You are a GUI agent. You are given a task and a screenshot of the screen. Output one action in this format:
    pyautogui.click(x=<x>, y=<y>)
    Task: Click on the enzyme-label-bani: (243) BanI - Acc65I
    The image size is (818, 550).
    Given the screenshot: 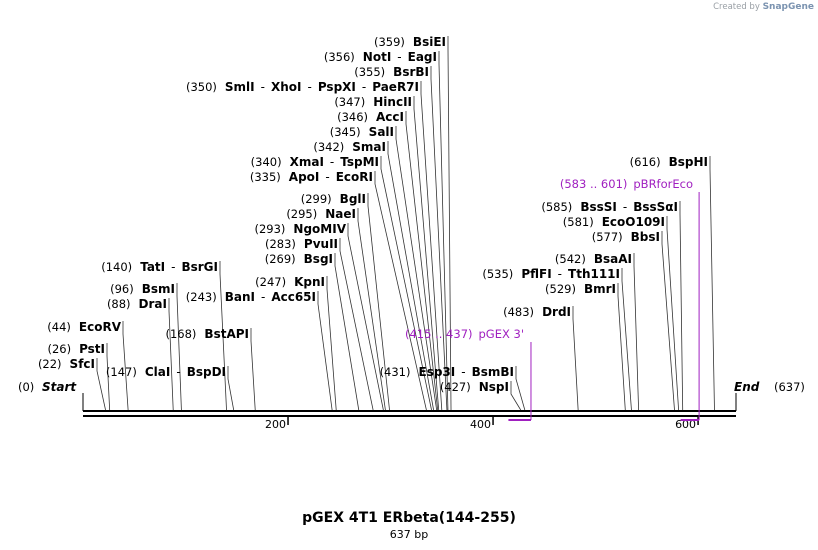 What is the action you would take?
    pyautogui.click(x=251, y=297)
    